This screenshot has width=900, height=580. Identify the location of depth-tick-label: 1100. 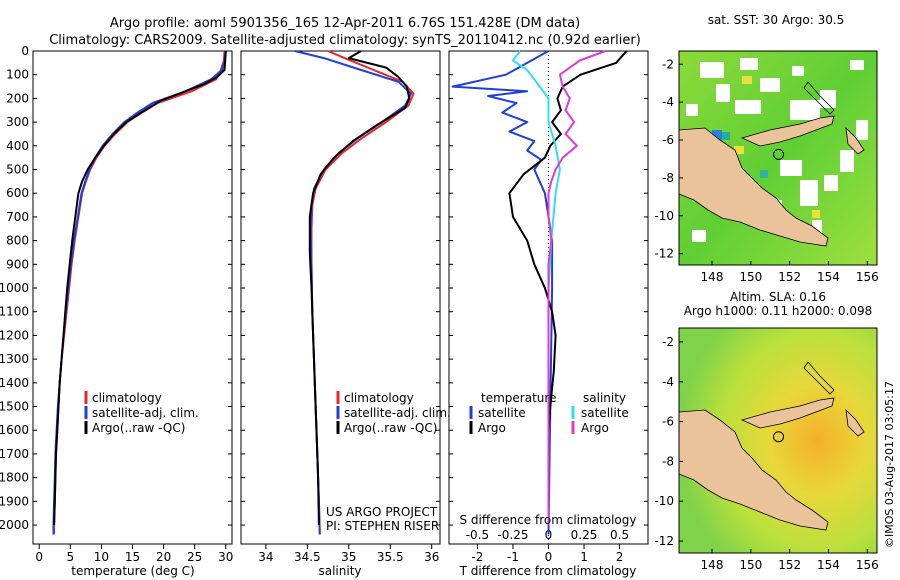
(14, 312).